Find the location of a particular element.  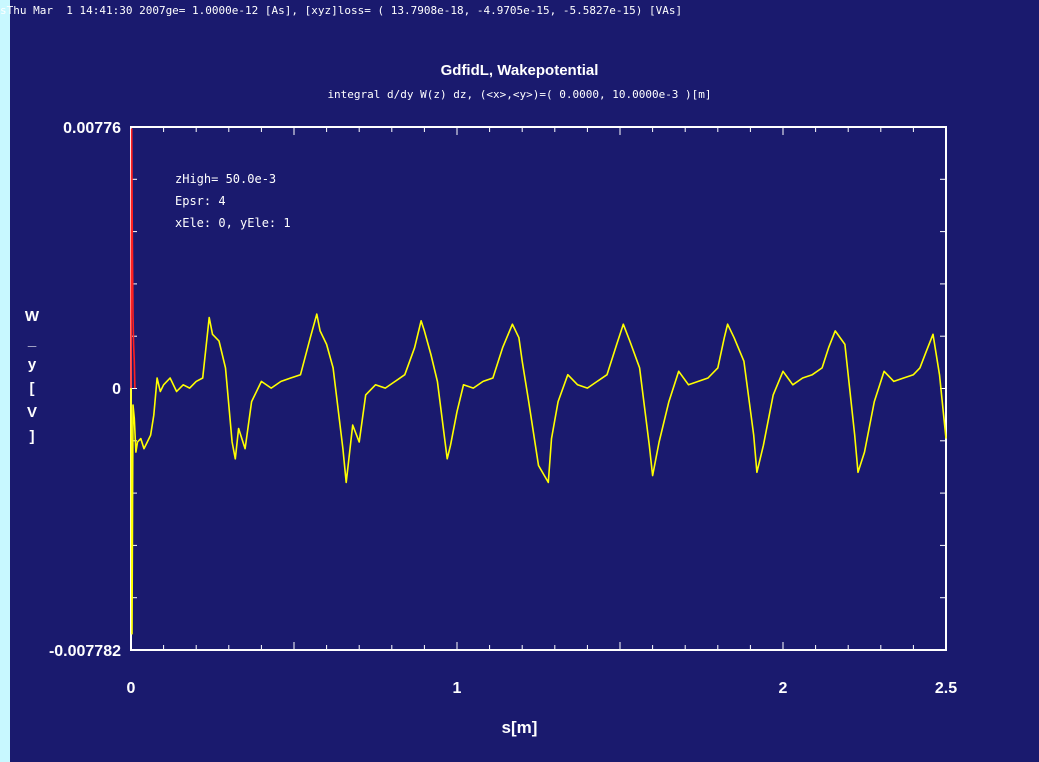

y-axis-label-glyph: y is located at coordinates (32, 364).